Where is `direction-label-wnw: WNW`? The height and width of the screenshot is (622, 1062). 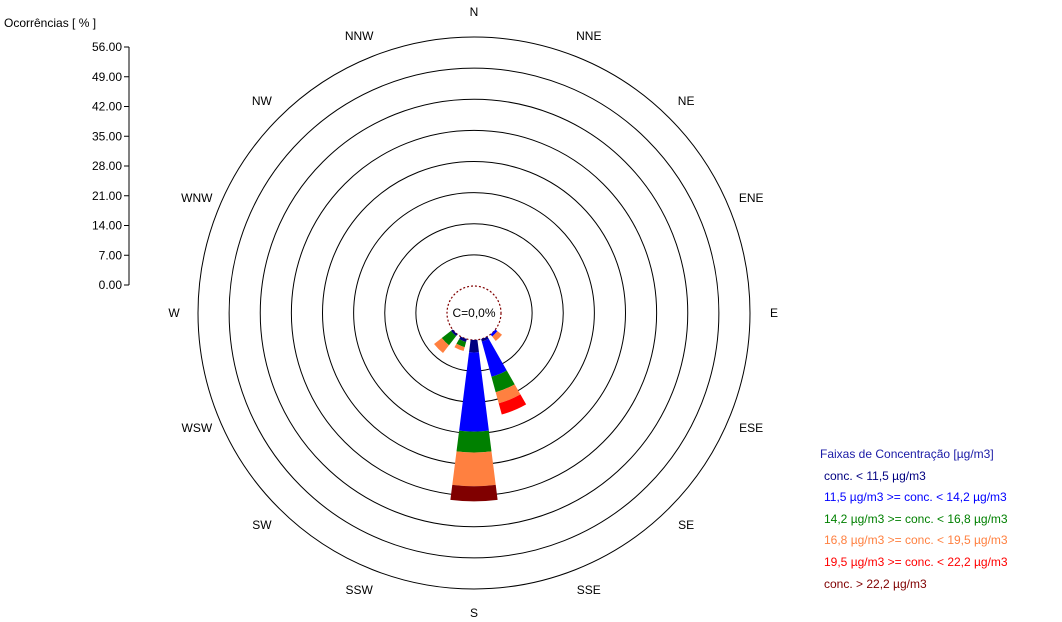
direction-label-wnw: WNW is located at coordinates (197, 198).